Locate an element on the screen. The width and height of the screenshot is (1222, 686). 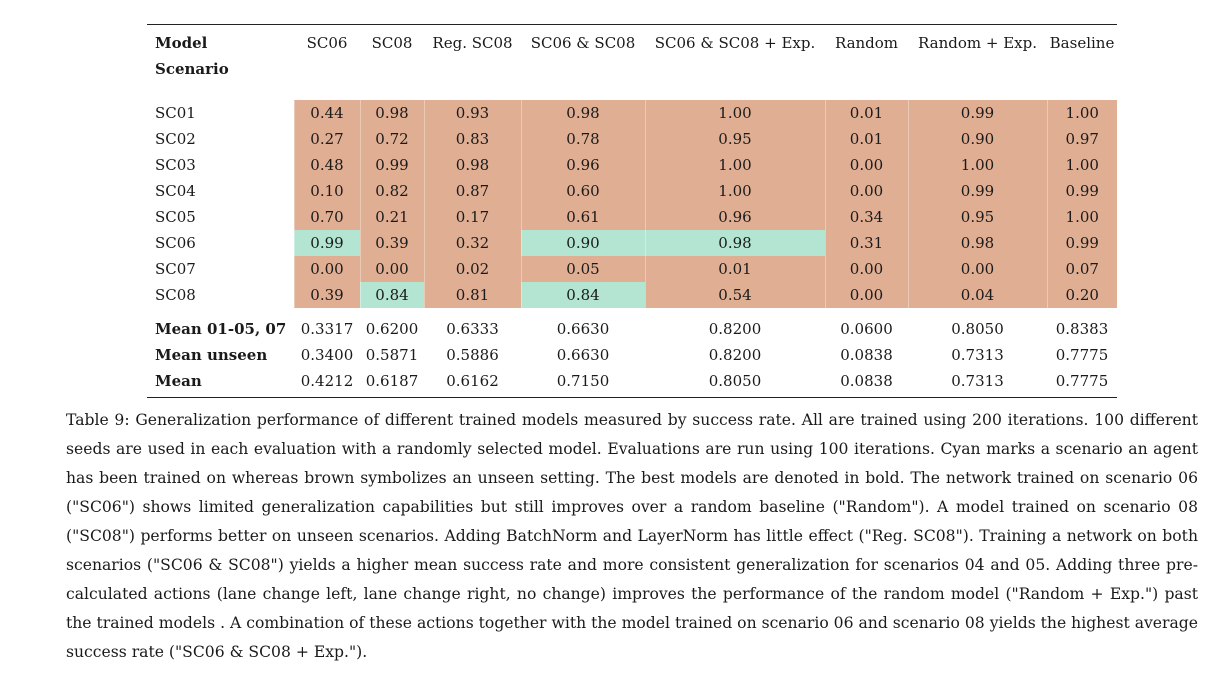
mean-cell: 0.5886 is located at coordinates (472, 355).